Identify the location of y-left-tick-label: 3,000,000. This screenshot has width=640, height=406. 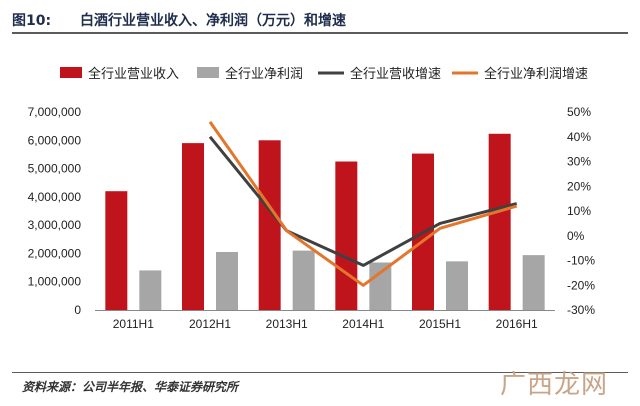
(55, 225).